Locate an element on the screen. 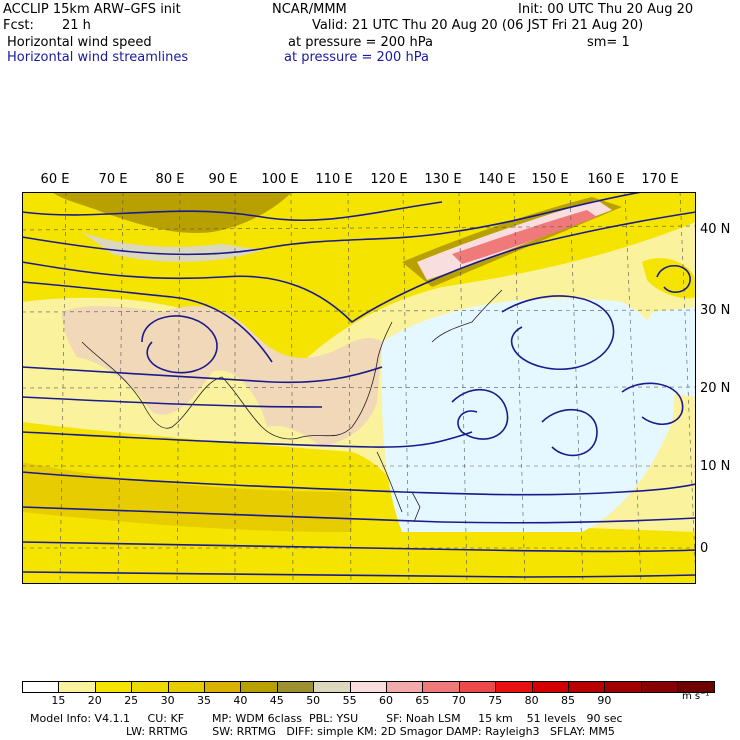  init-time: Init: 00 UTC Thu 20 Aug 20 is located at coordinates (606, 9).